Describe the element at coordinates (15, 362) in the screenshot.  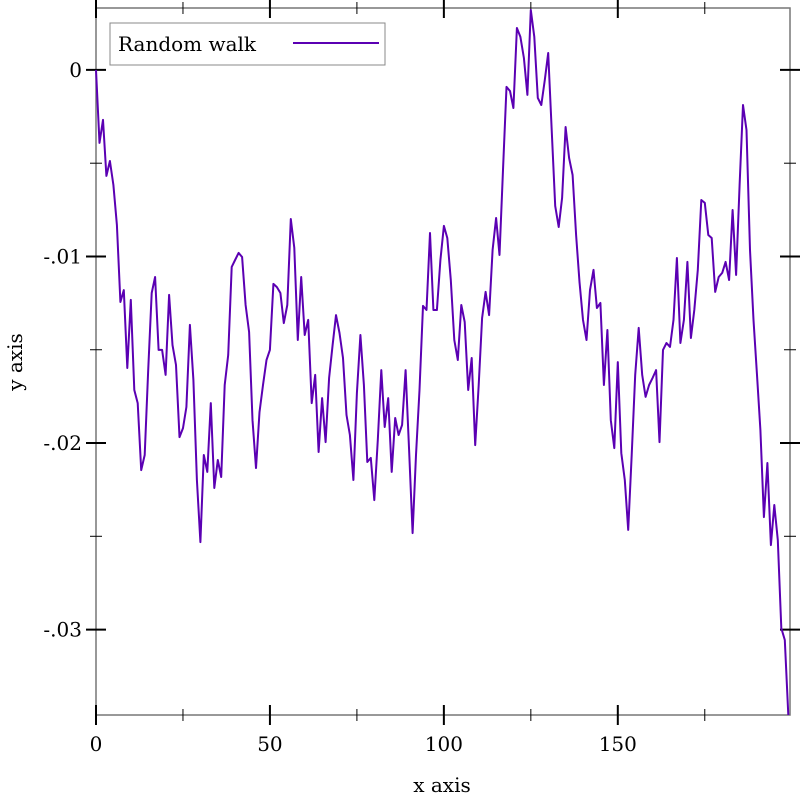
I see `y-axis-label: y axis` at that location.